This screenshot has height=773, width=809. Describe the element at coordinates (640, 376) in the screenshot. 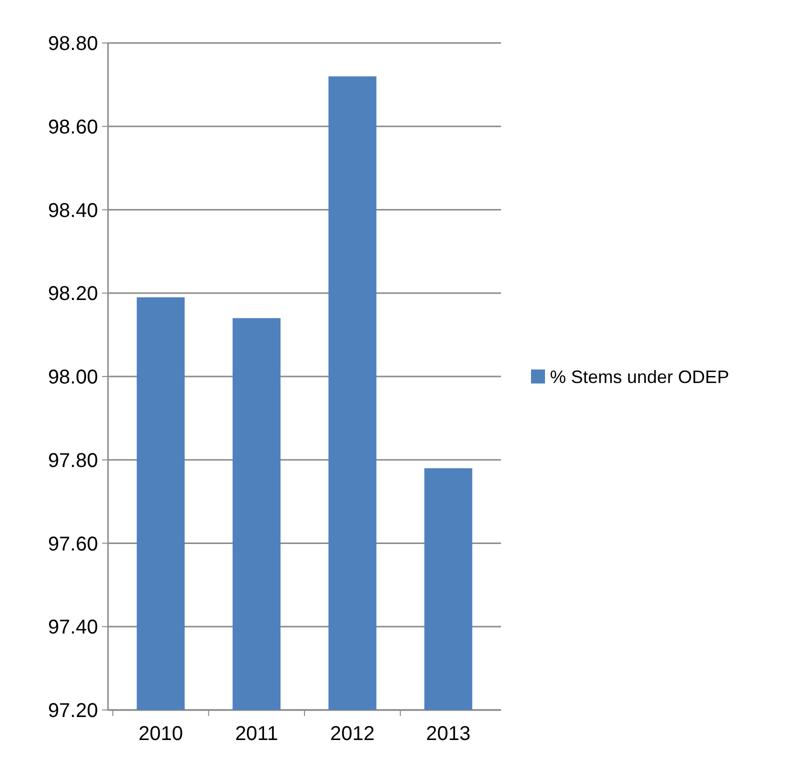

I see `legend-label: % Stems under ODEP` at that location.